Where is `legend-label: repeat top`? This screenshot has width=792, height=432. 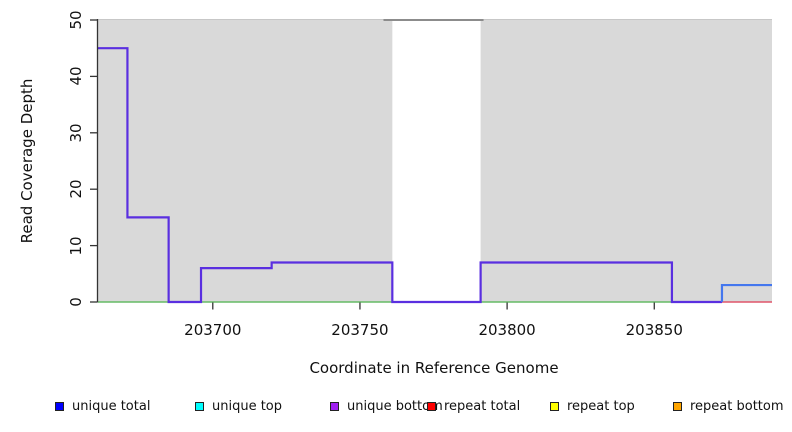
legend-label: repeat top is located at coordinates (601, 406).